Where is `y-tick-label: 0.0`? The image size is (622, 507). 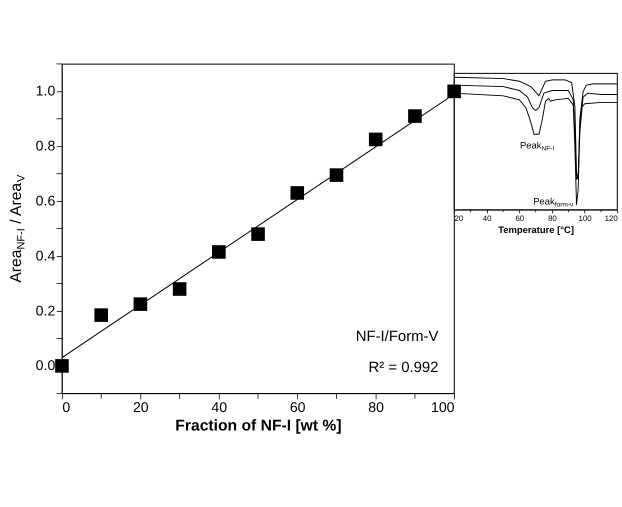 y-tick-label: 0.0 is located at coordinates (46, 365).